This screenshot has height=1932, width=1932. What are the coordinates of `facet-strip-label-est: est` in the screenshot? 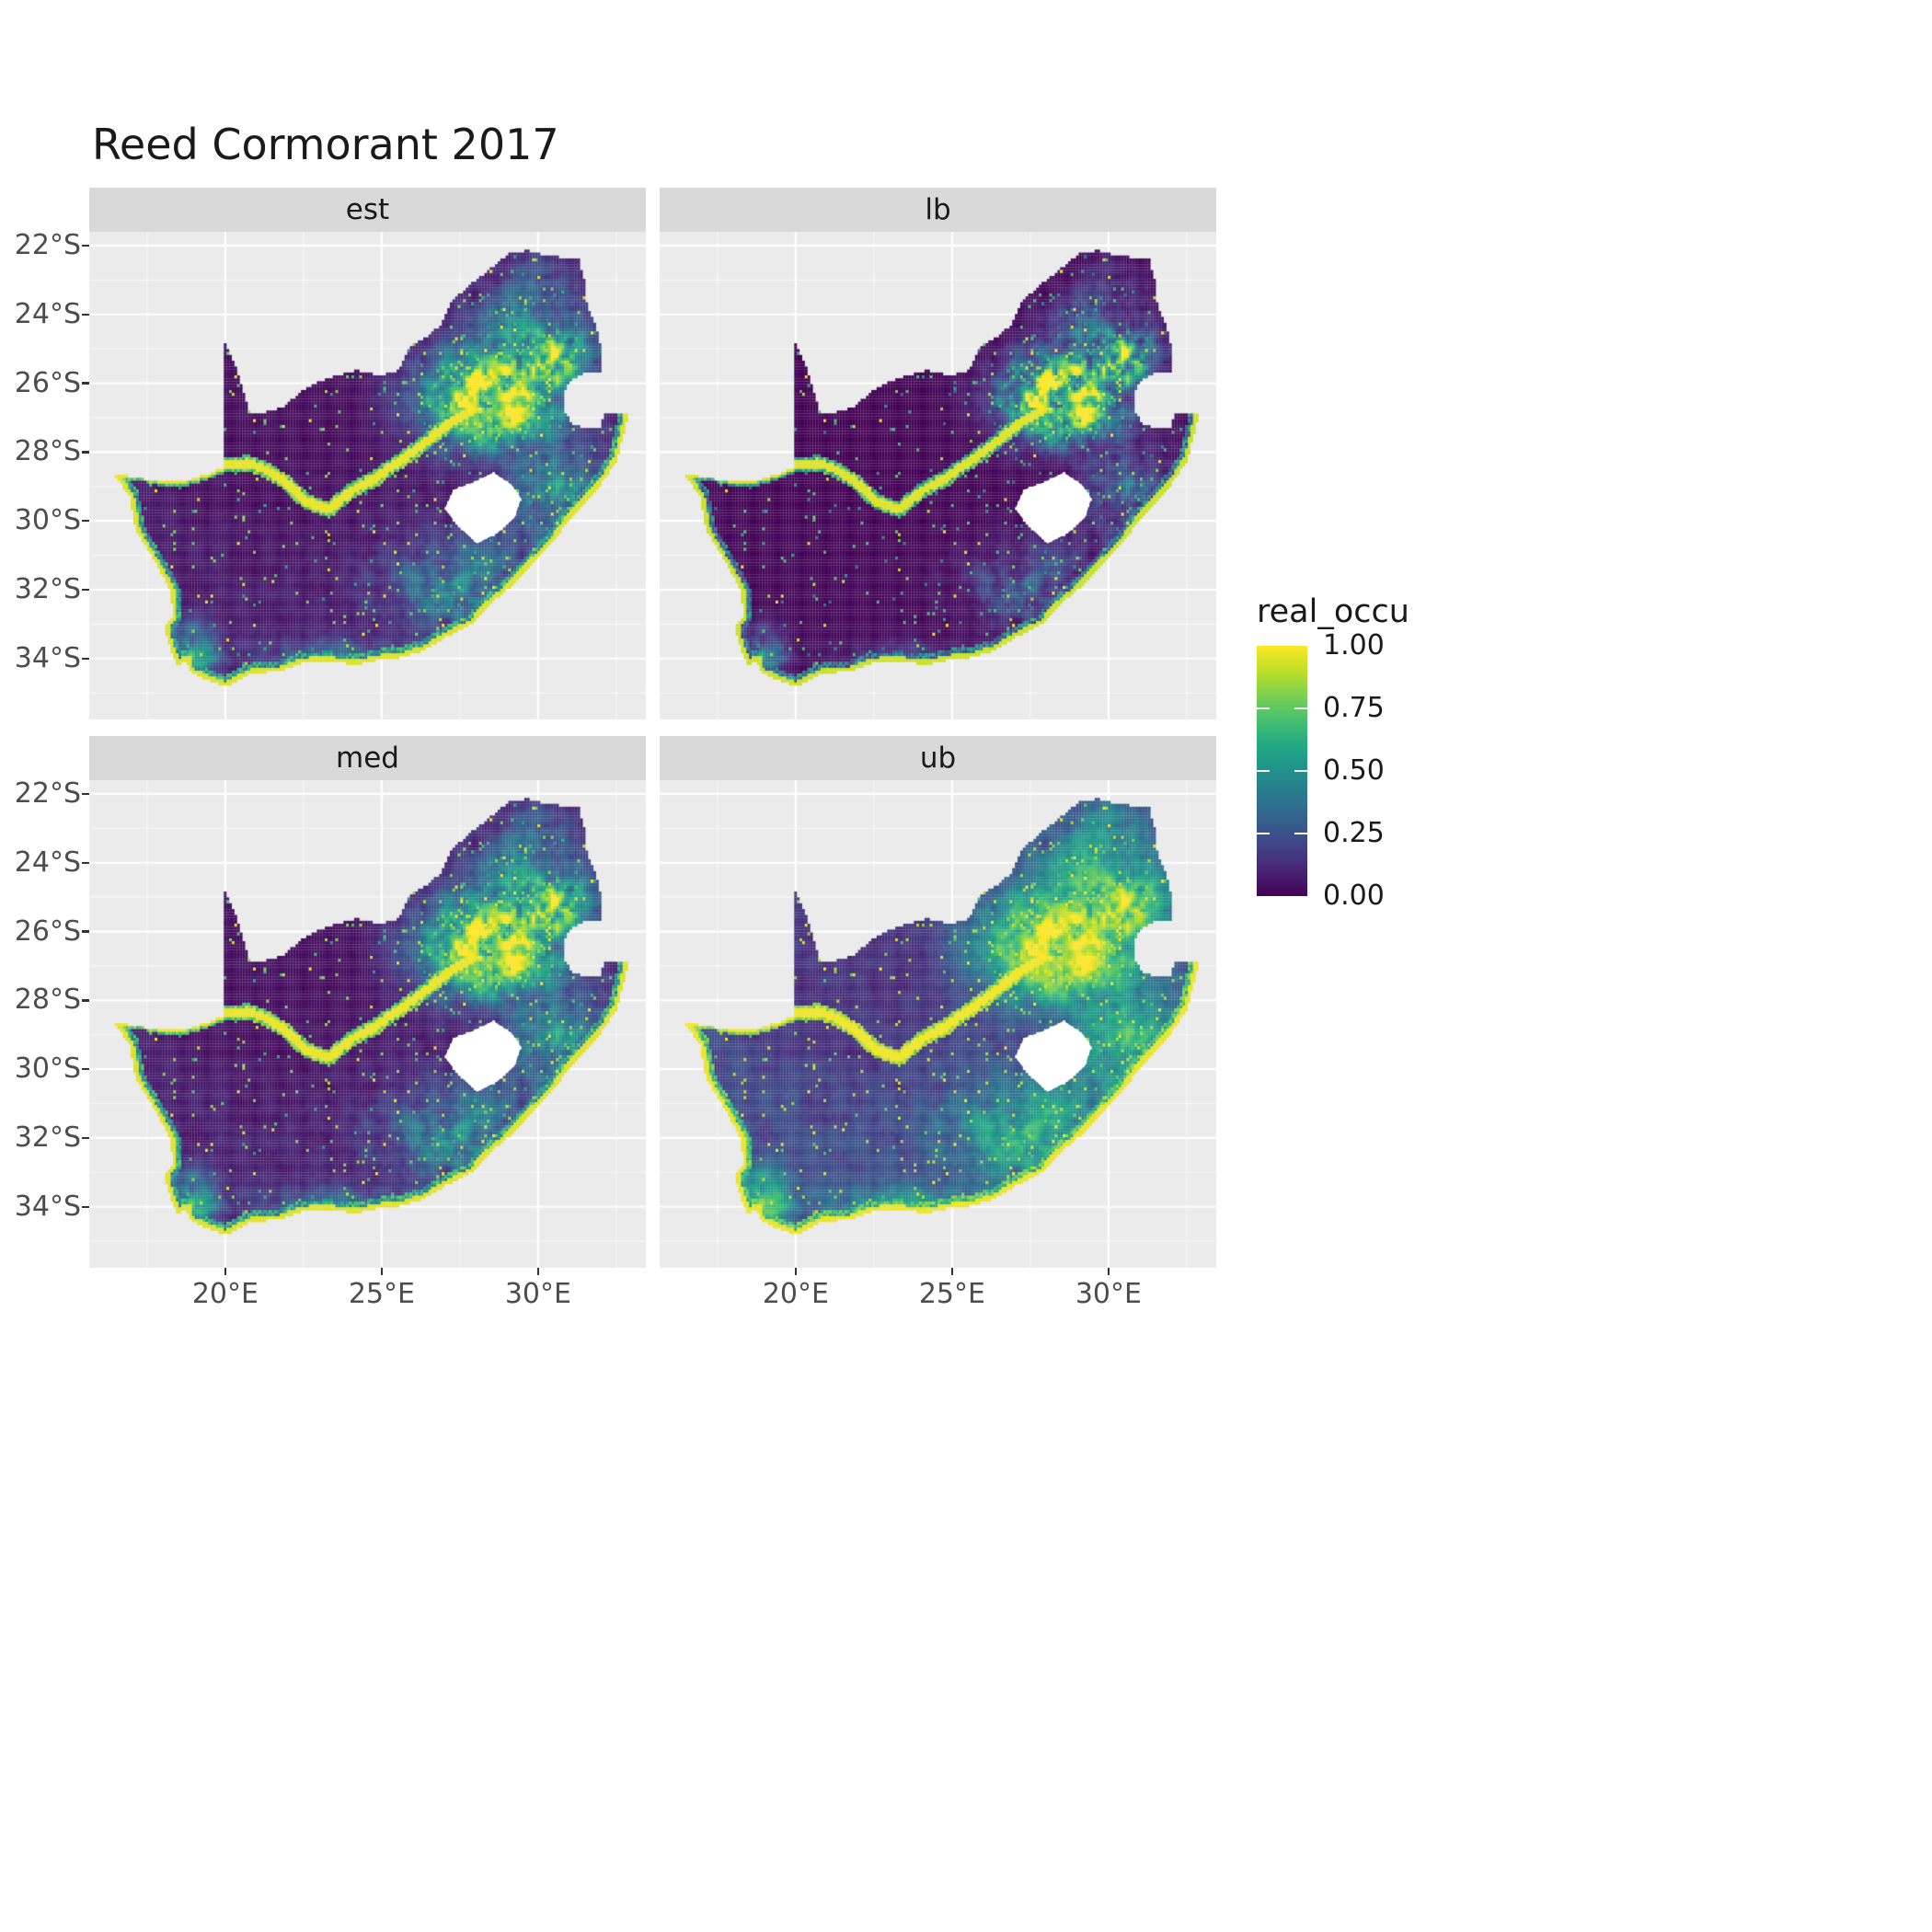 It's located at (367, 209).